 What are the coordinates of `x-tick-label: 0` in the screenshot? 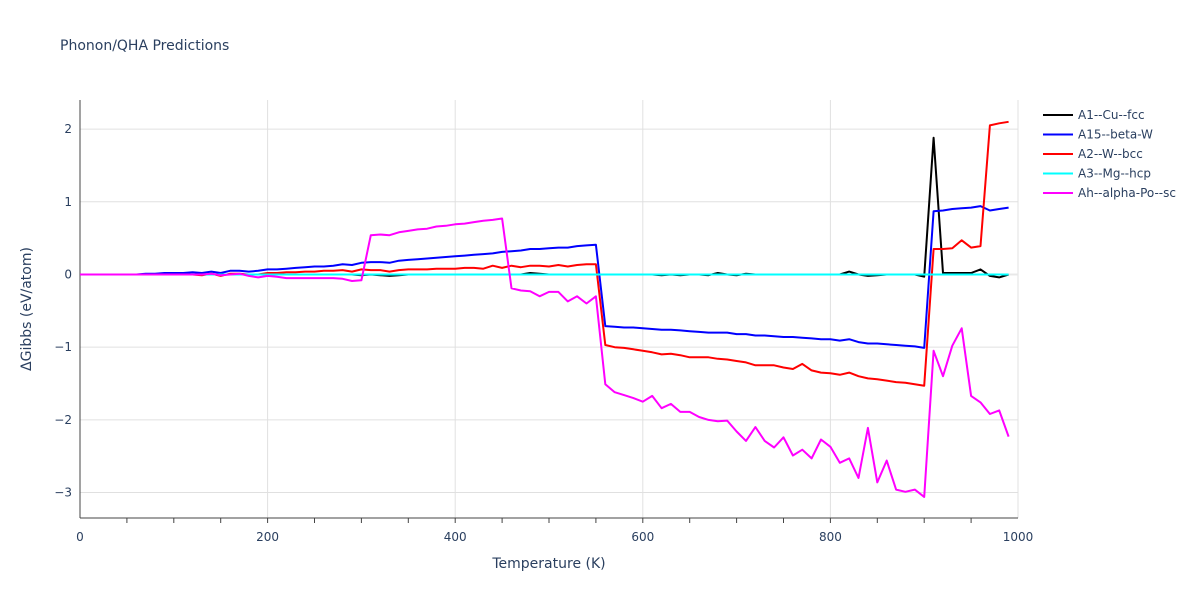 It's located at (80, 537).